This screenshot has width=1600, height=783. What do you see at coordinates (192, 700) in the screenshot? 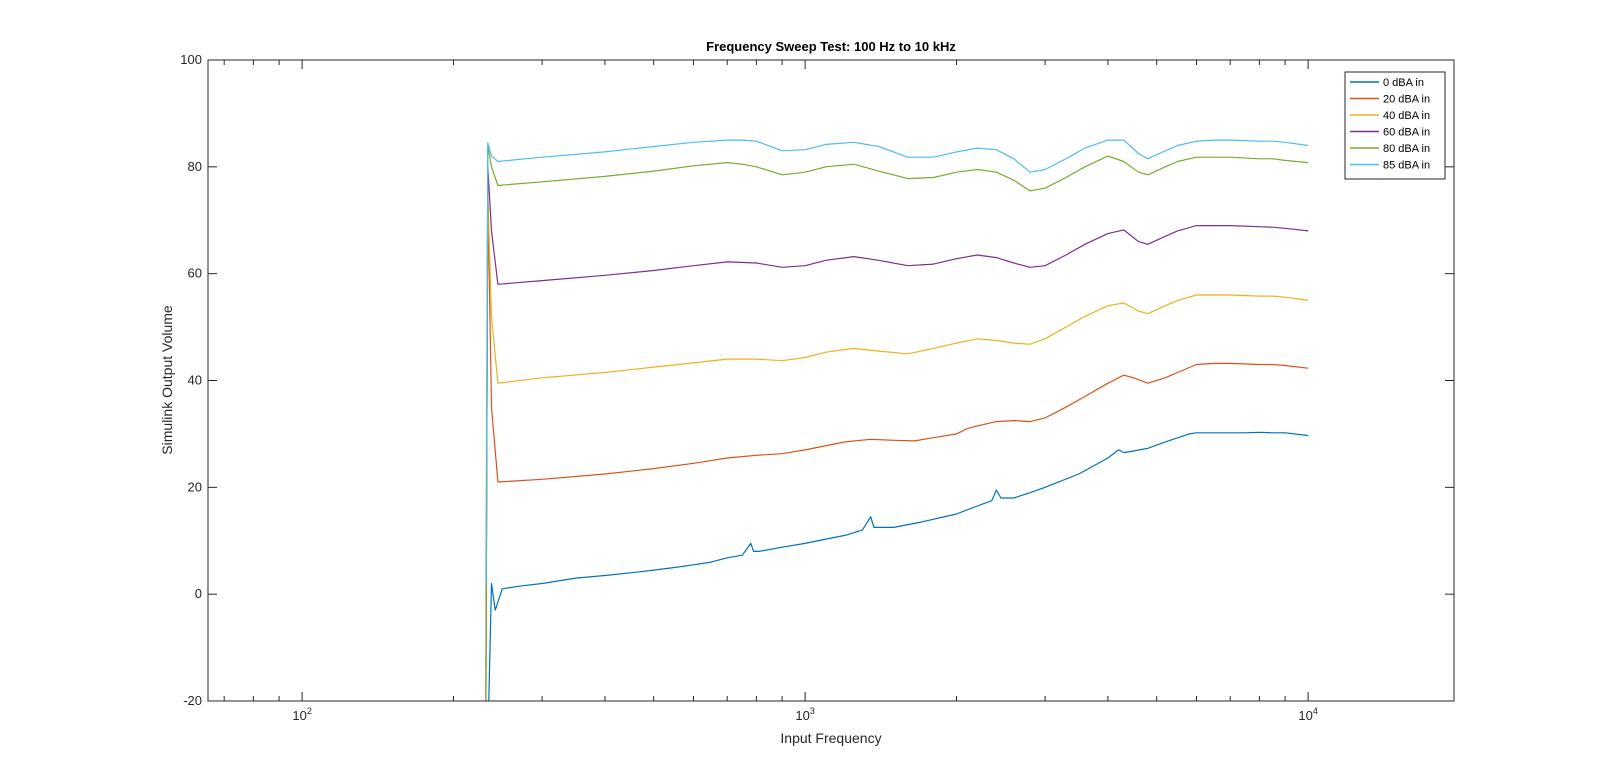
I see `y-tick-label--20: -20` at bounding box center [192, 700].